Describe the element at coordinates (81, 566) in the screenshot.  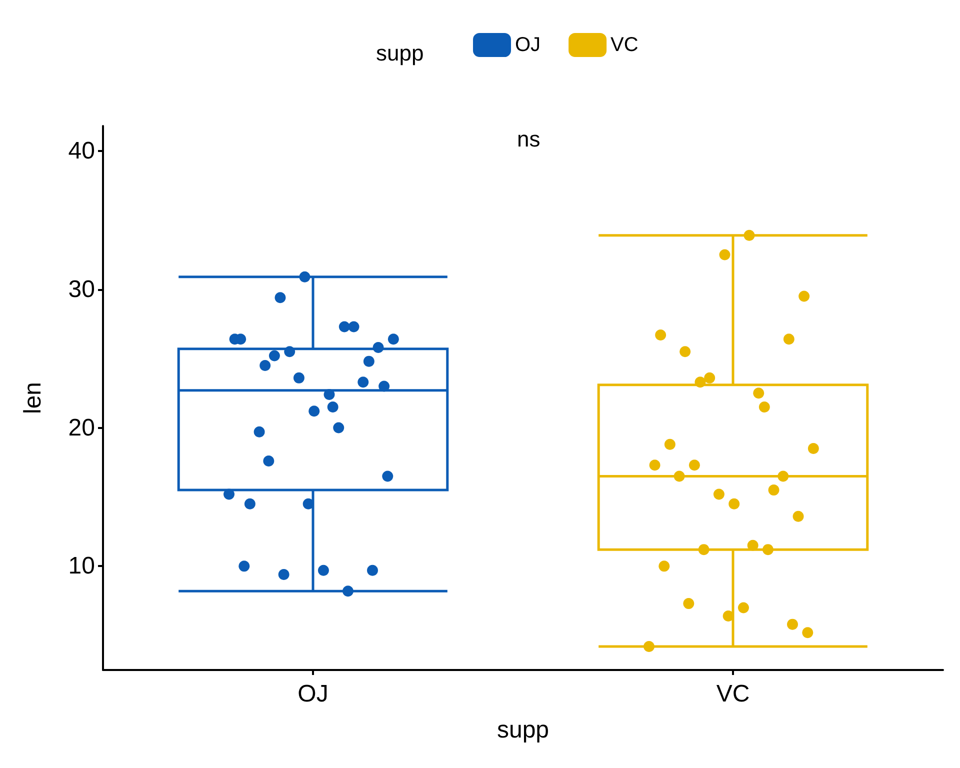
I see `y-tick-label: 10` at that location.